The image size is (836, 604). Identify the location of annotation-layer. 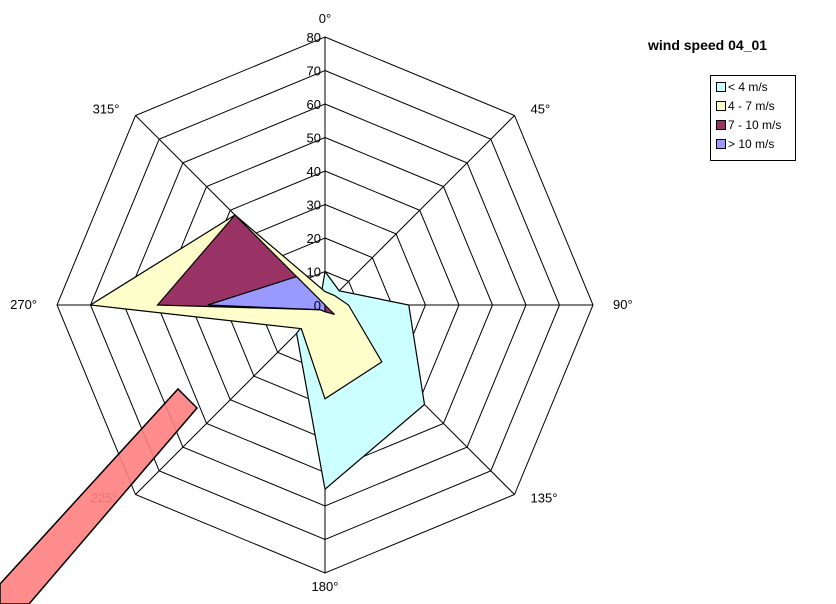
(99, 495).